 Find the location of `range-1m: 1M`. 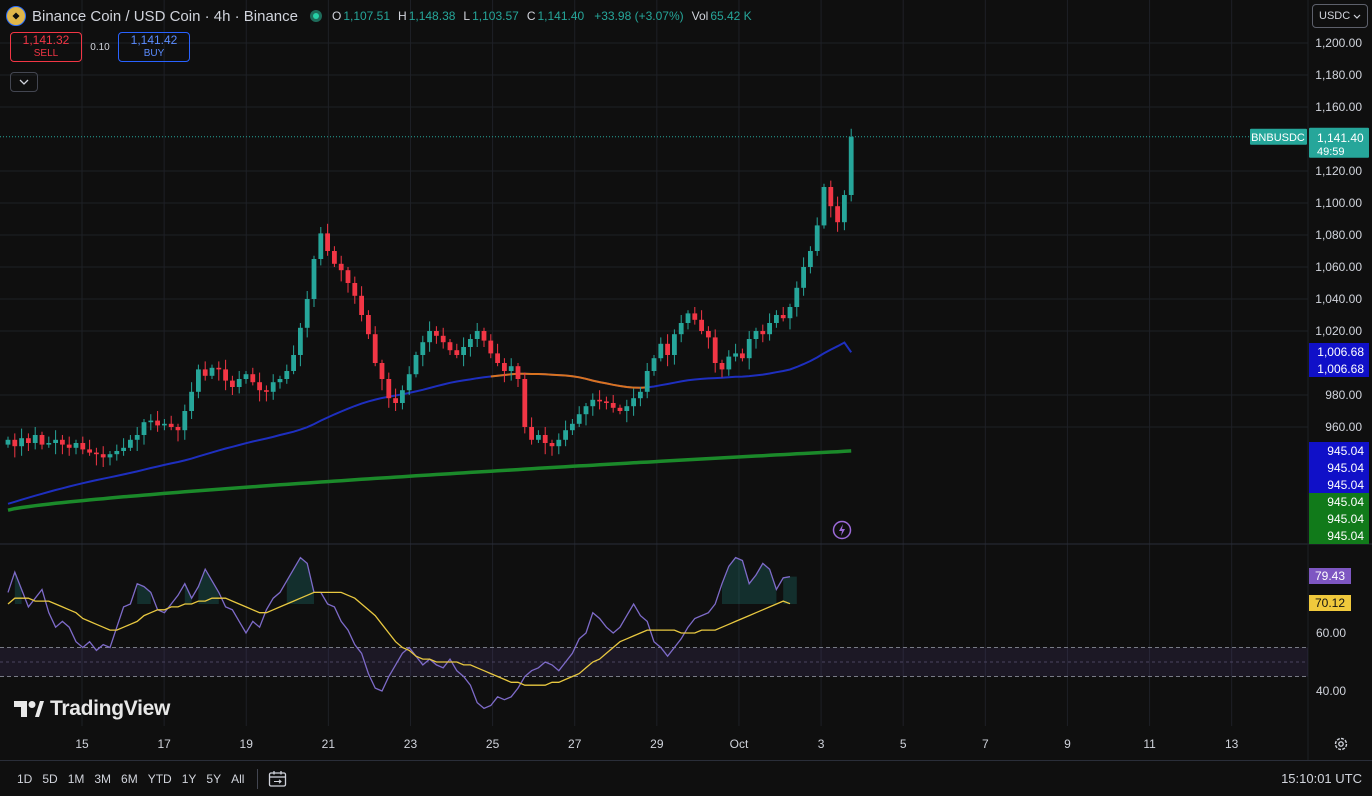

range-1m: 1M is located at coordinates (76, 778).